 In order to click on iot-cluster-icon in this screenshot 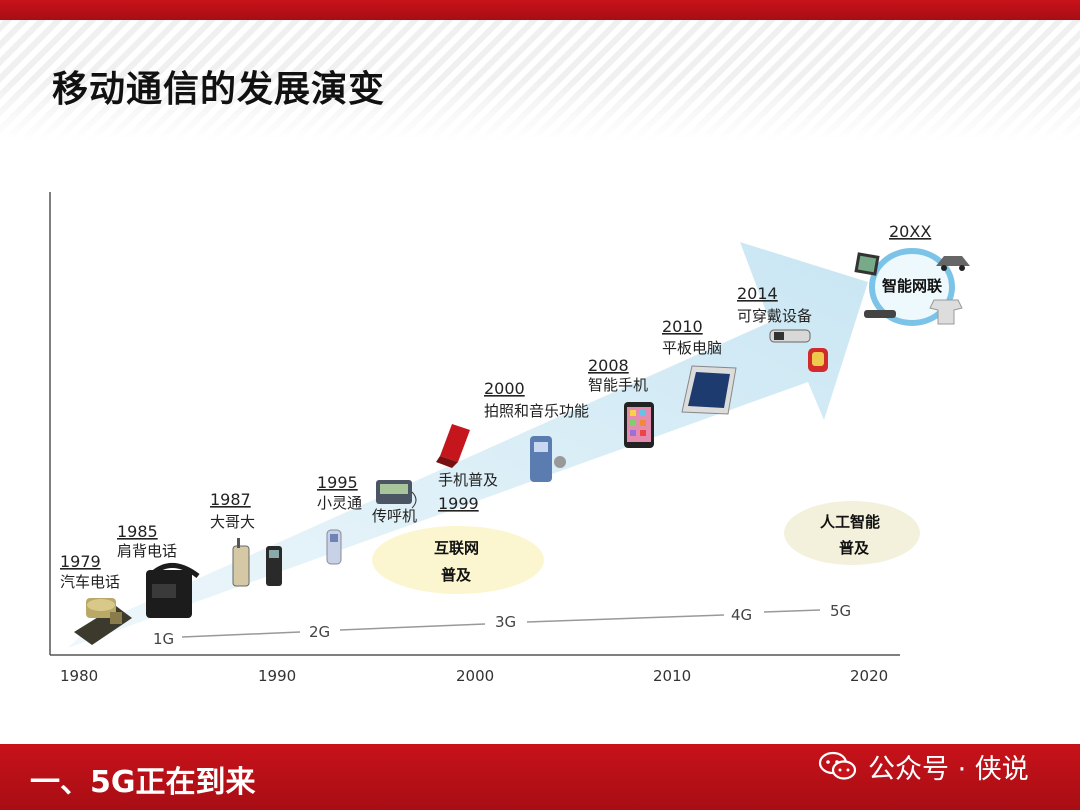, I will do `click(912, 287)`.